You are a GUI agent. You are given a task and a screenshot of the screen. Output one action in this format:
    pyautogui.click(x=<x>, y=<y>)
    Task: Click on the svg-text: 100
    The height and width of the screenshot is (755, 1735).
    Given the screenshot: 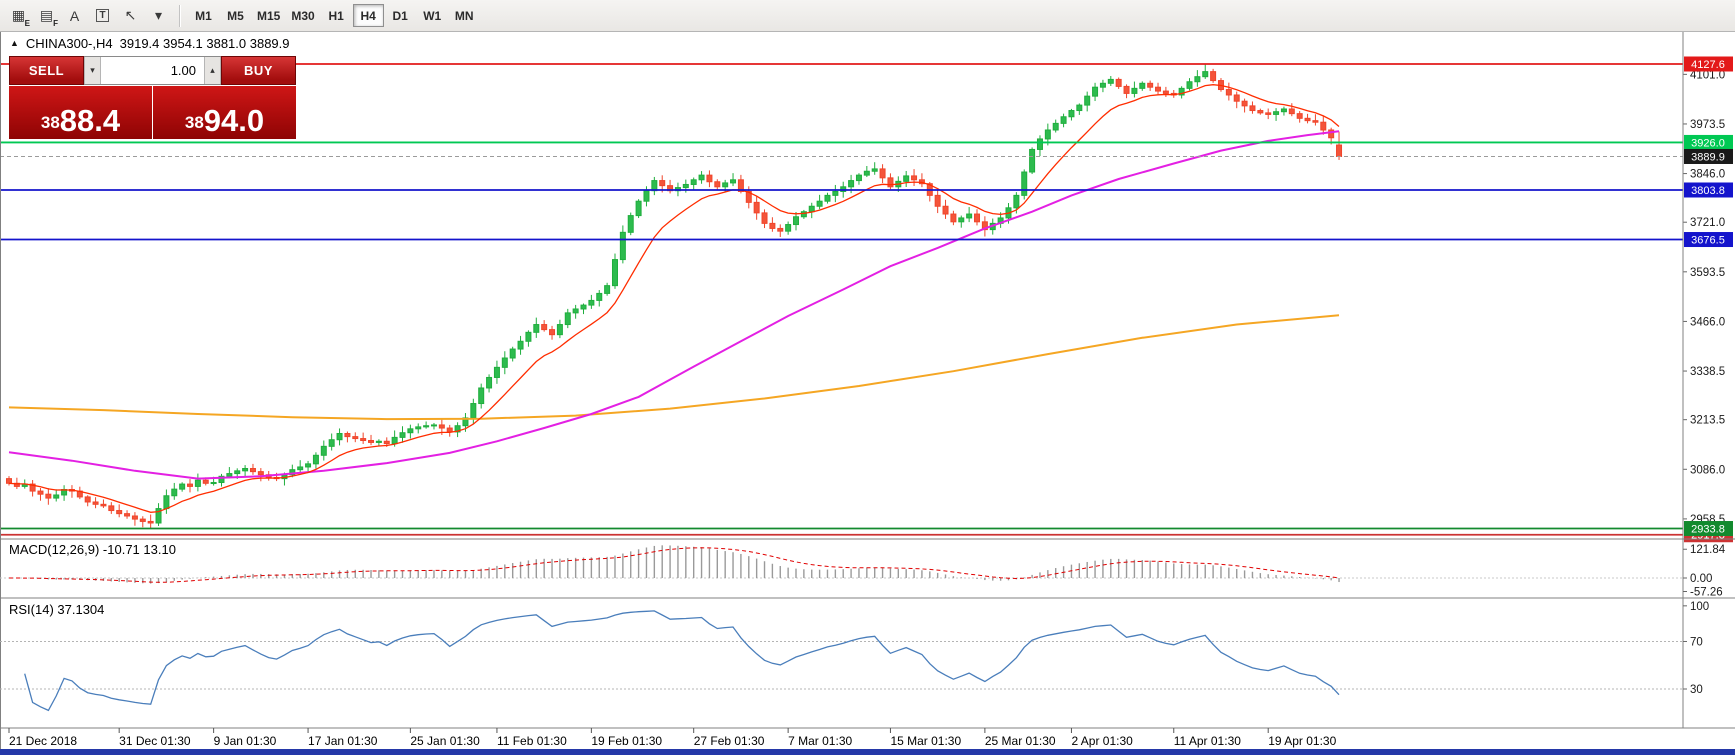 What is the action you would take?
    pyautogui.click(x=1699, y=607)
    